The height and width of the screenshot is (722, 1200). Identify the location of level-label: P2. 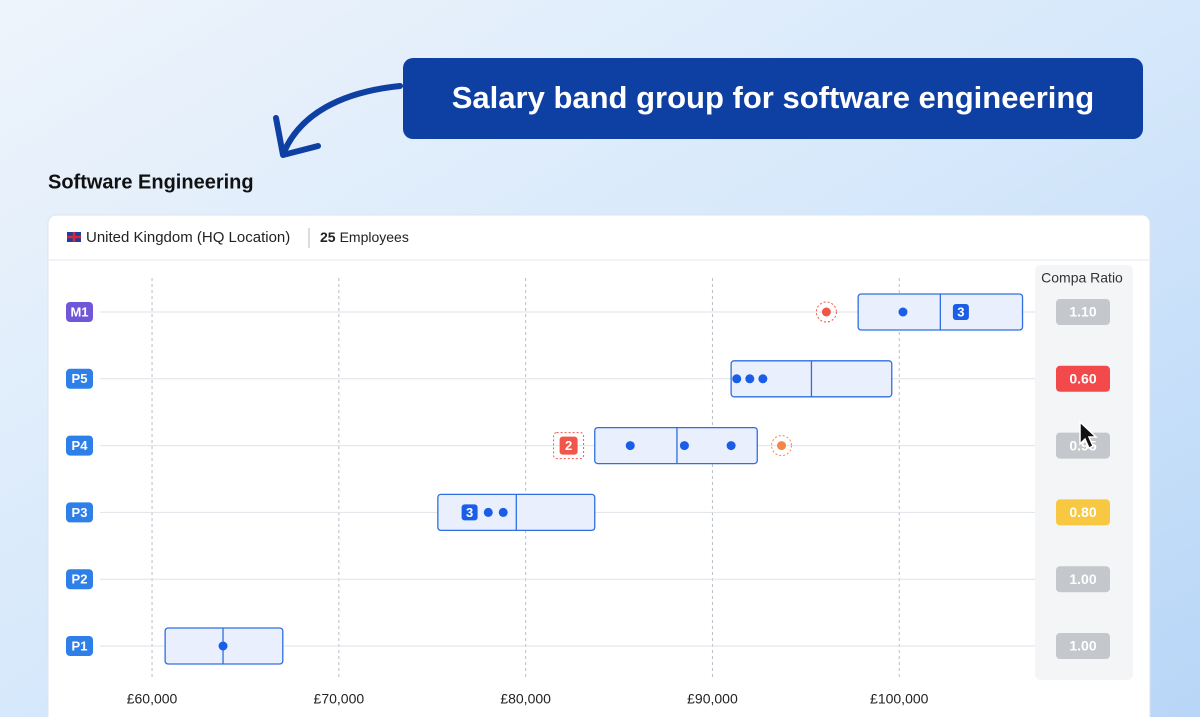
(80, 579).